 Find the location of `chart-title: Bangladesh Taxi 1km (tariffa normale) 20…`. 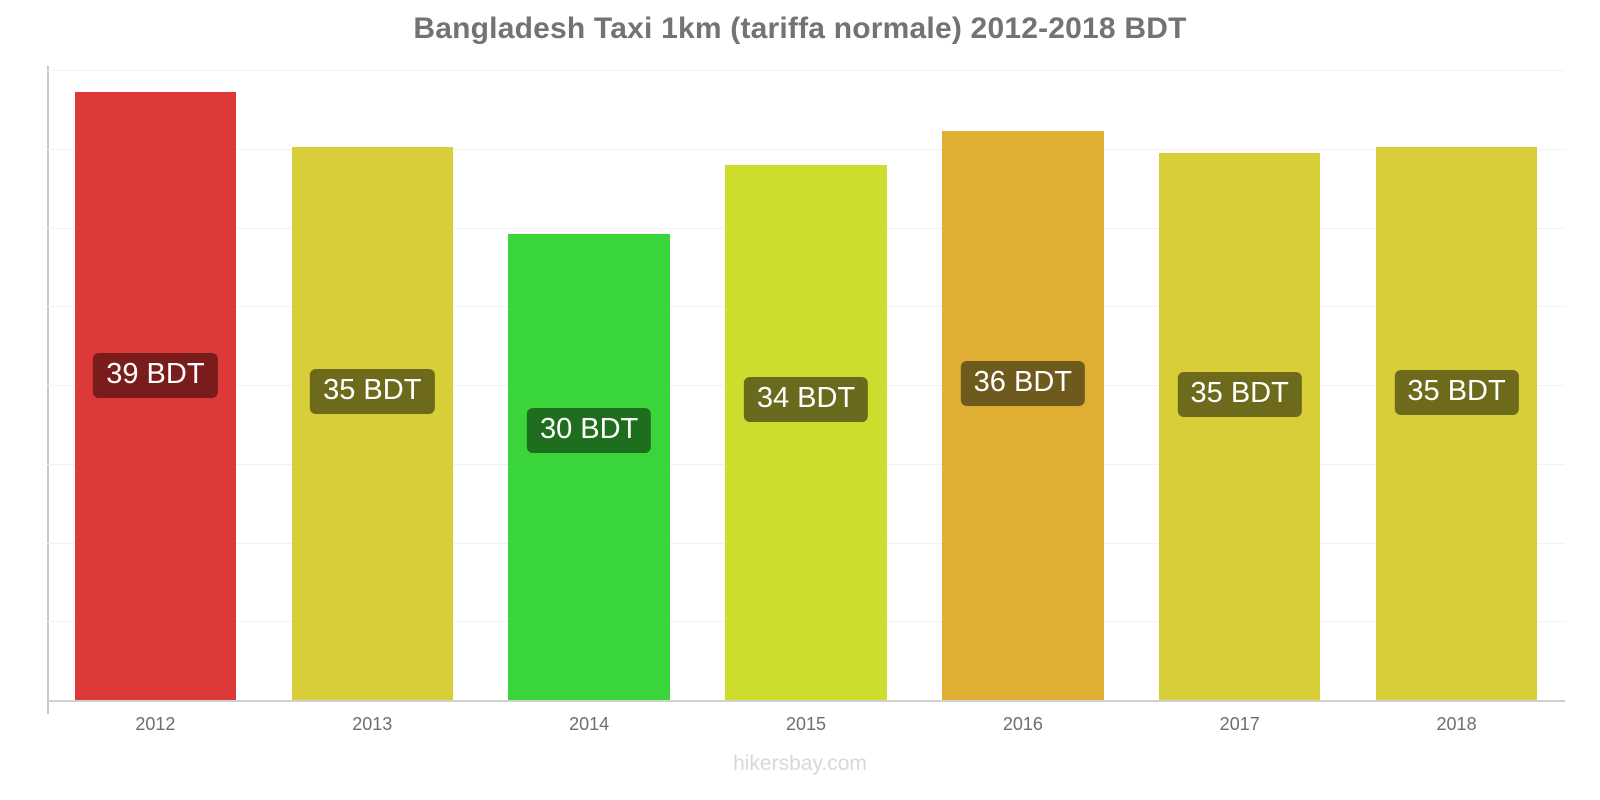

chart-title: Bangladesh Taxi 1km (tariffa normale) 20… is located at coordinates (800, 28).